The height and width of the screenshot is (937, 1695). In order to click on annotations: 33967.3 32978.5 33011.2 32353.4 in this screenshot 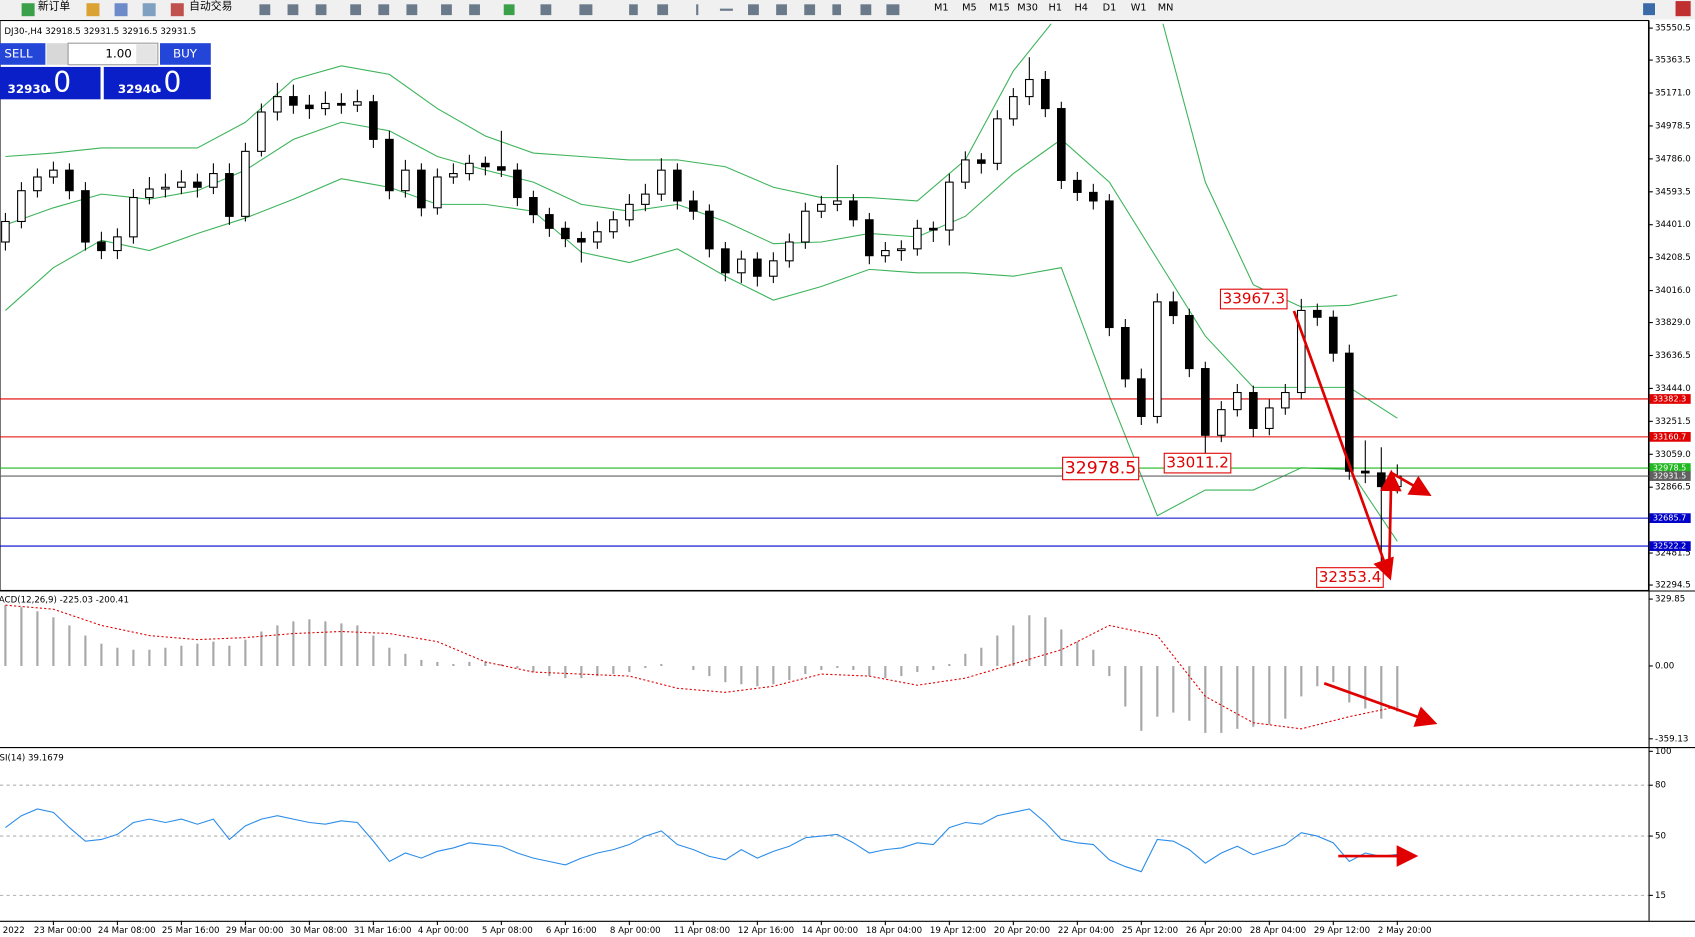, I will do `click(1223, 438)`.